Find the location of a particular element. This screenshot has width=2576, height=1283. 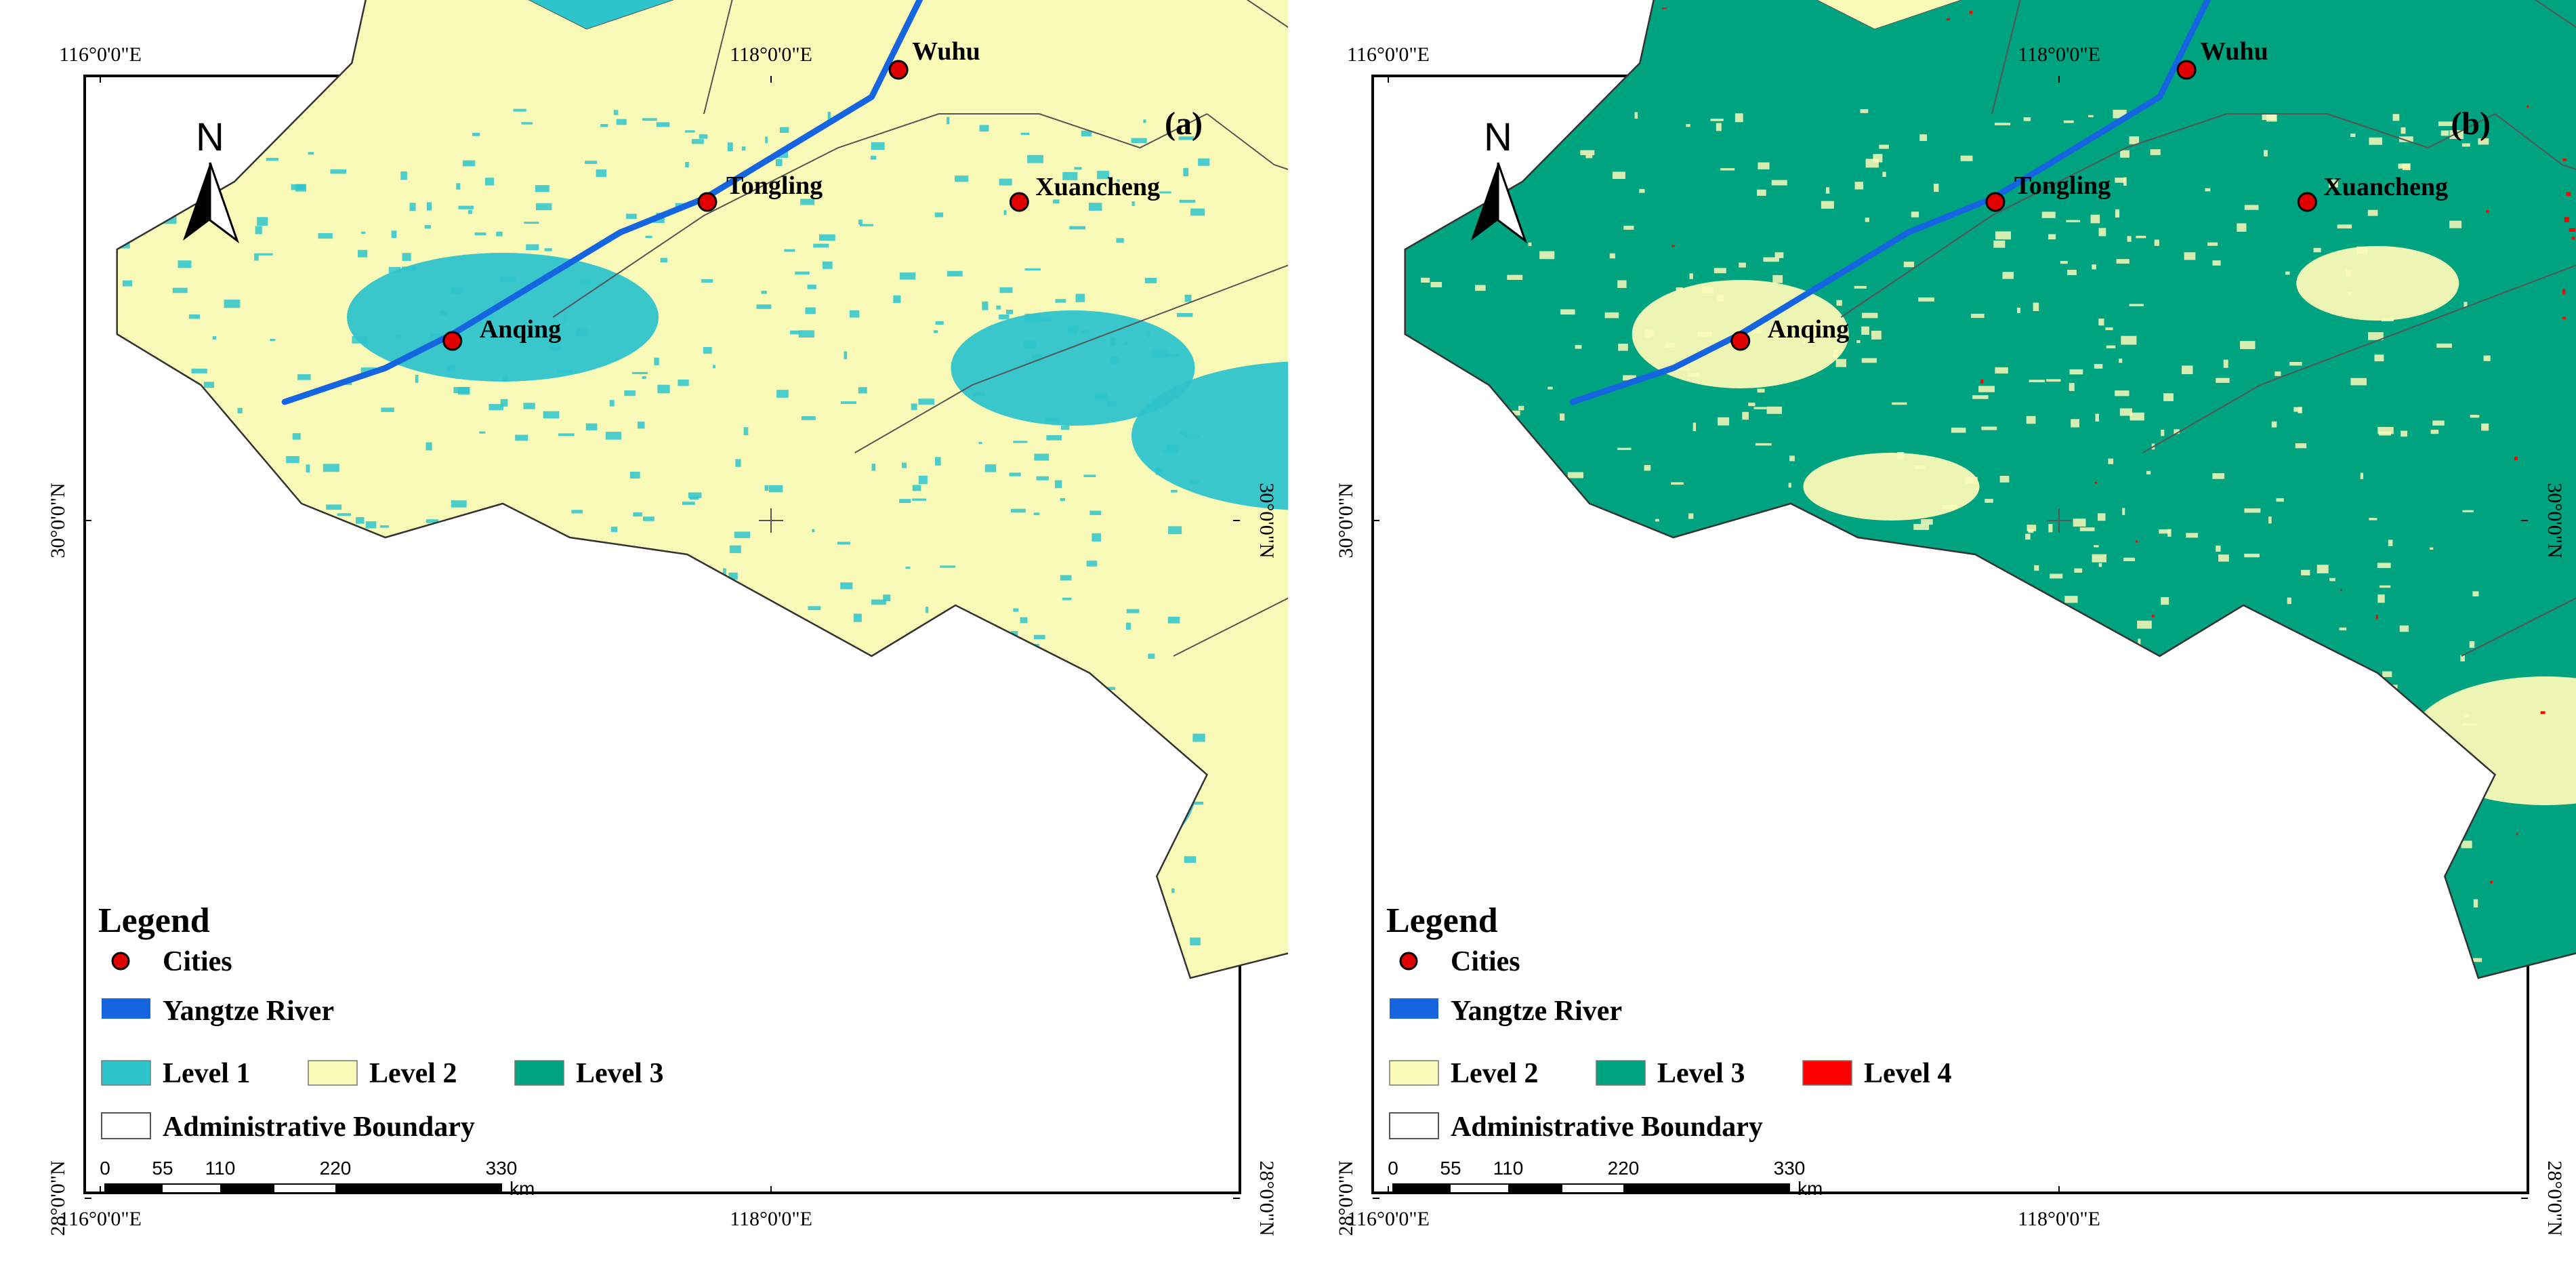

scale-segment-white is located at coordinates (1478, 1188).